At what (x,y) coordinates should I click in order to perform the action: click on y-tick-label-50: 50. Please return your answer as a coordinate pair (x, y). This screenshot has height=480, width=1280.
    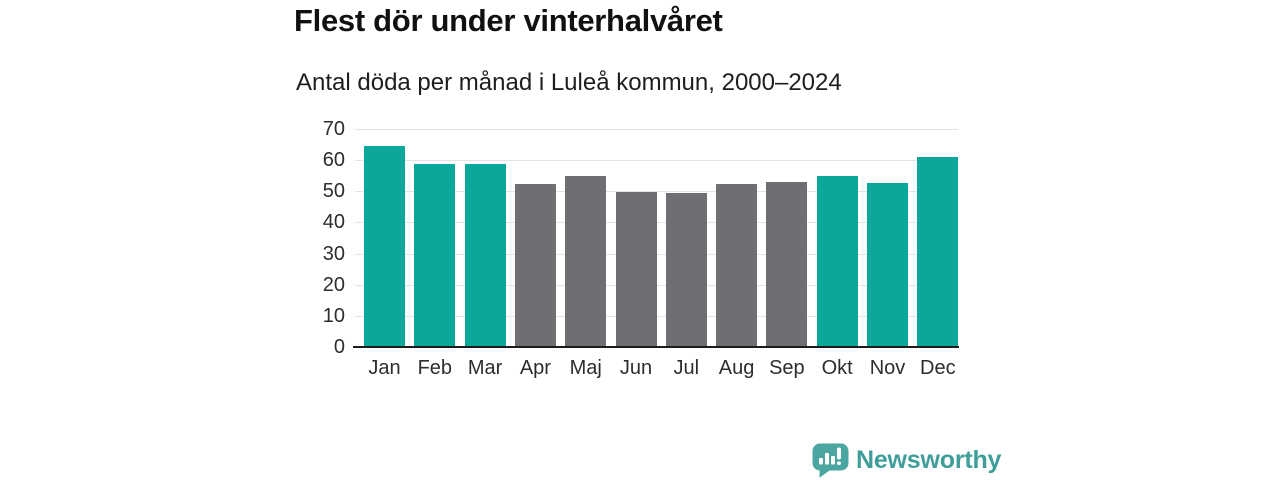
    Looking at the image, I should click on (333, 191).